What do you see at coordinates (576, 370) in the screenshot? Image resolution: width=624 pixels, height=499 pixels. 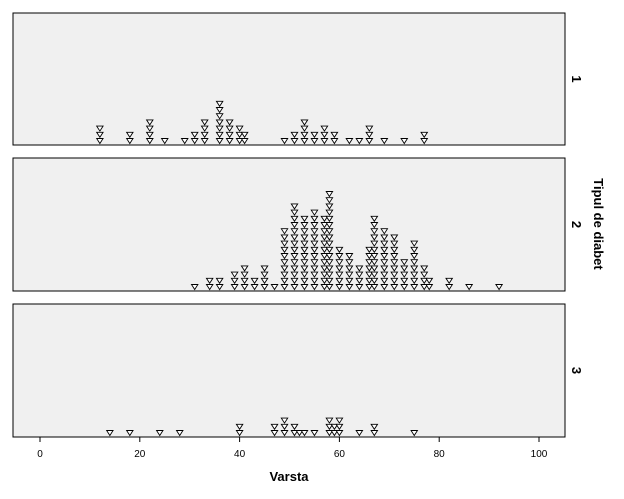 I see `panel-label: 3` at bounding box center [576, 370].